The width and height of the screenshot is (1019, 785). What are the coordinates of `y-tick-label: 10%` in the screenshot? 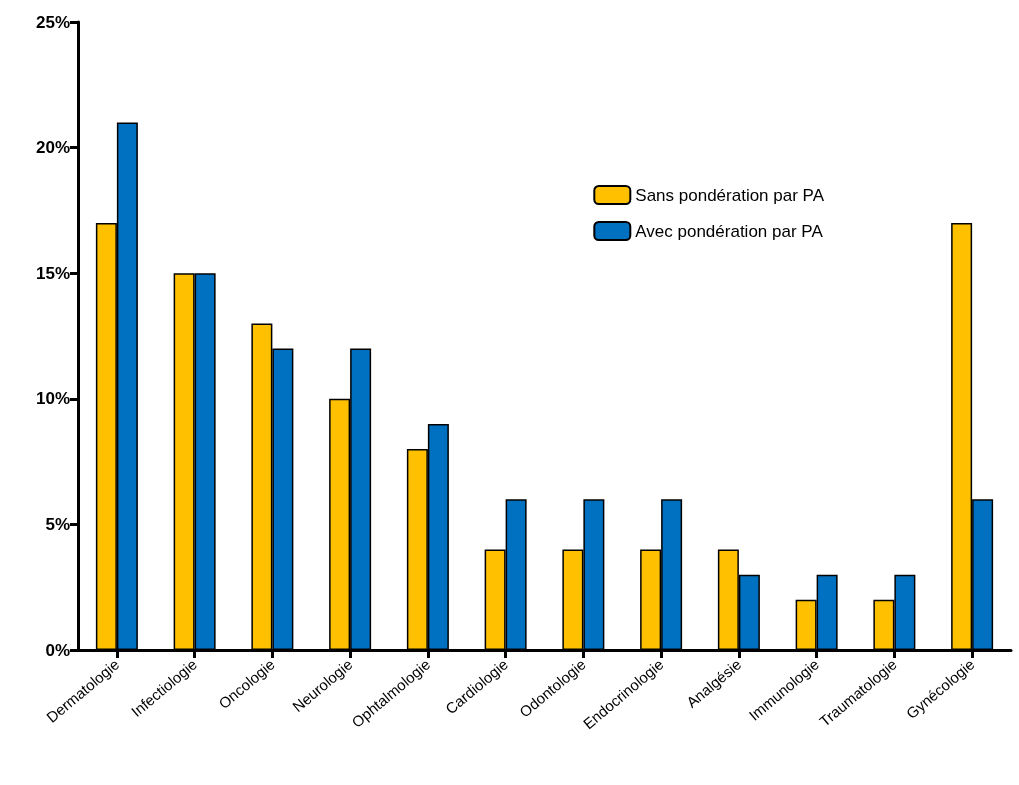 It's located at (52, 399).